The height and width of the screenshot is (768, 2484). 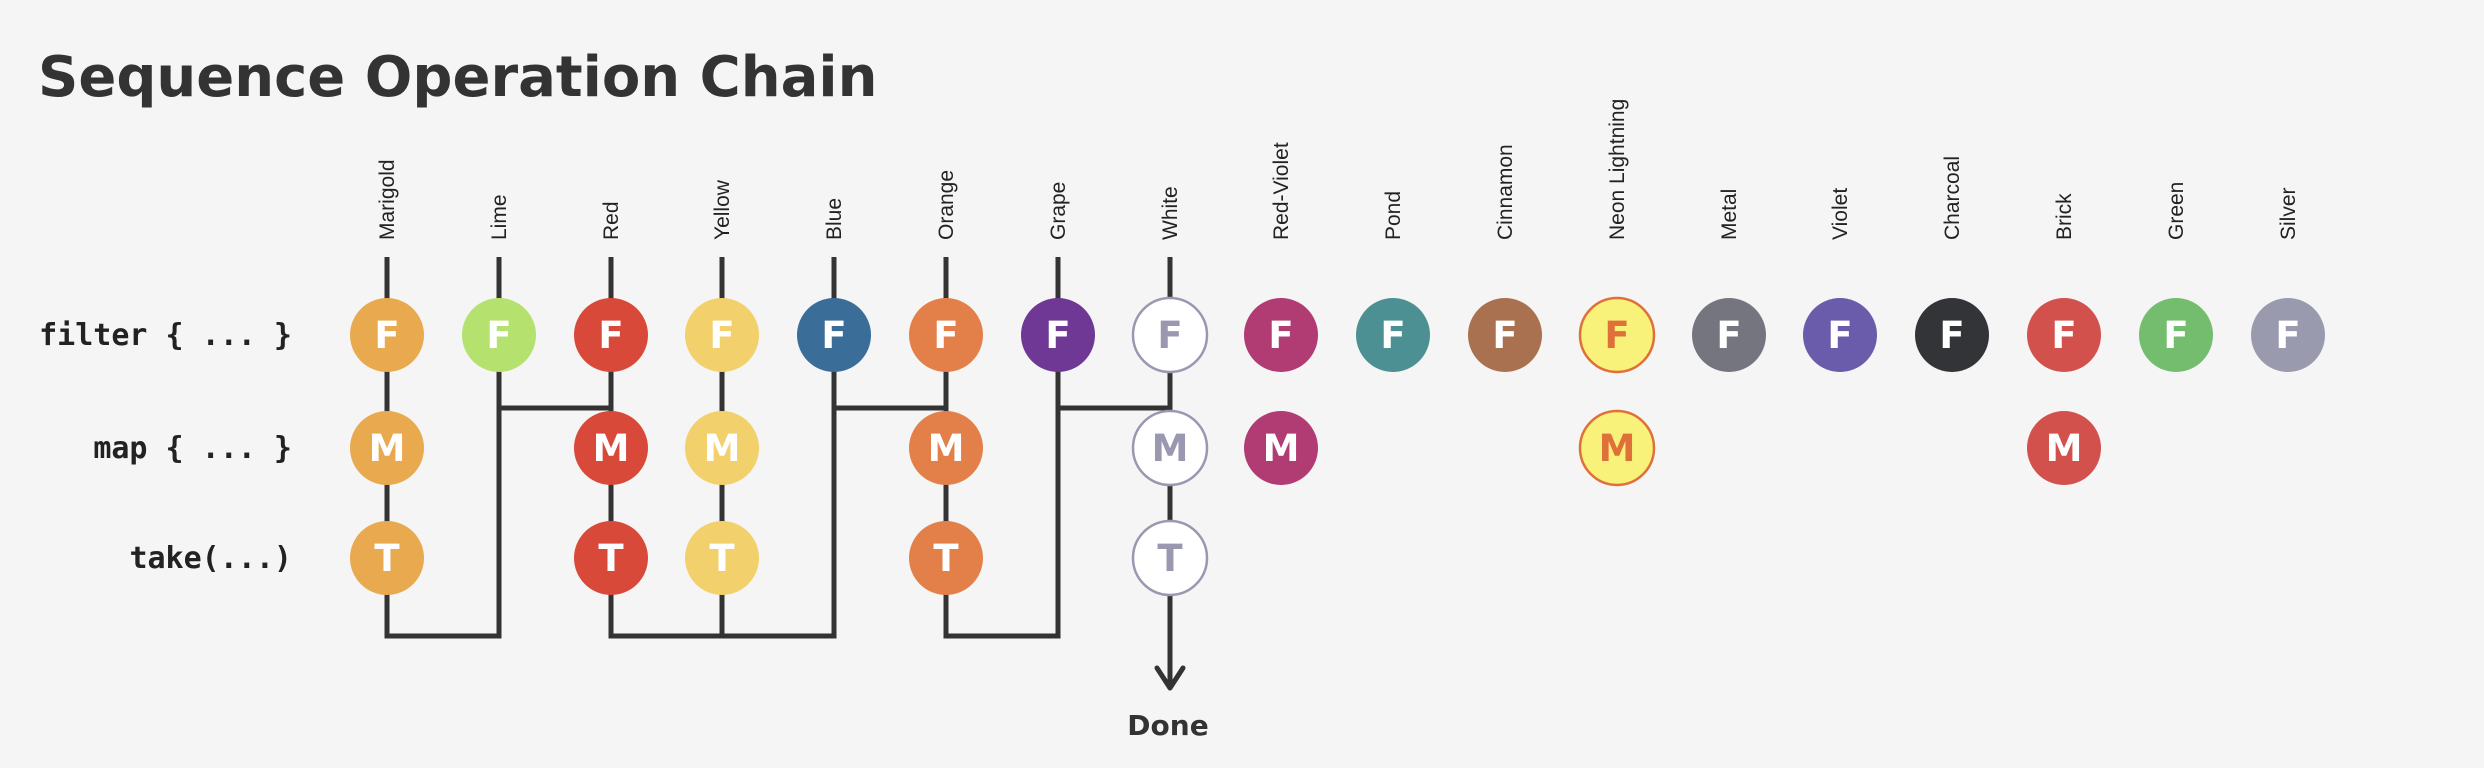 I want to click on column-silver: Silver F, so click(x=2288, y=279).